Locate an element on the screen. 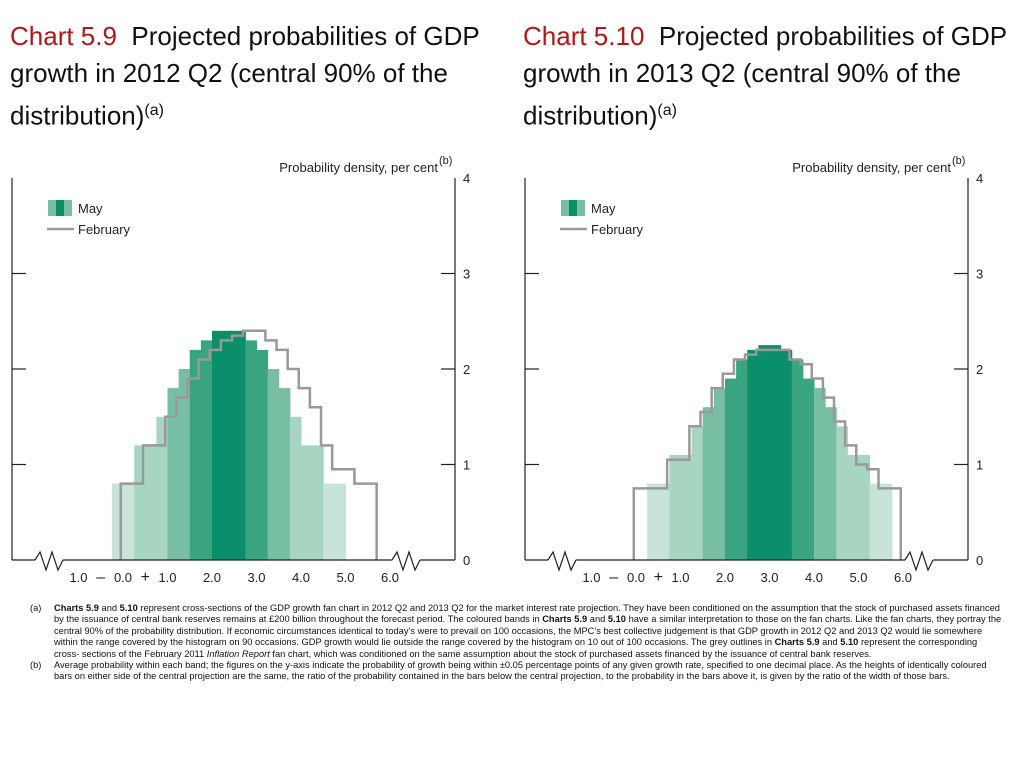 The width and height of the screenshot is (1024, 768). chart-number-left: Chart 5.9 is located at coordinates (63, 36).